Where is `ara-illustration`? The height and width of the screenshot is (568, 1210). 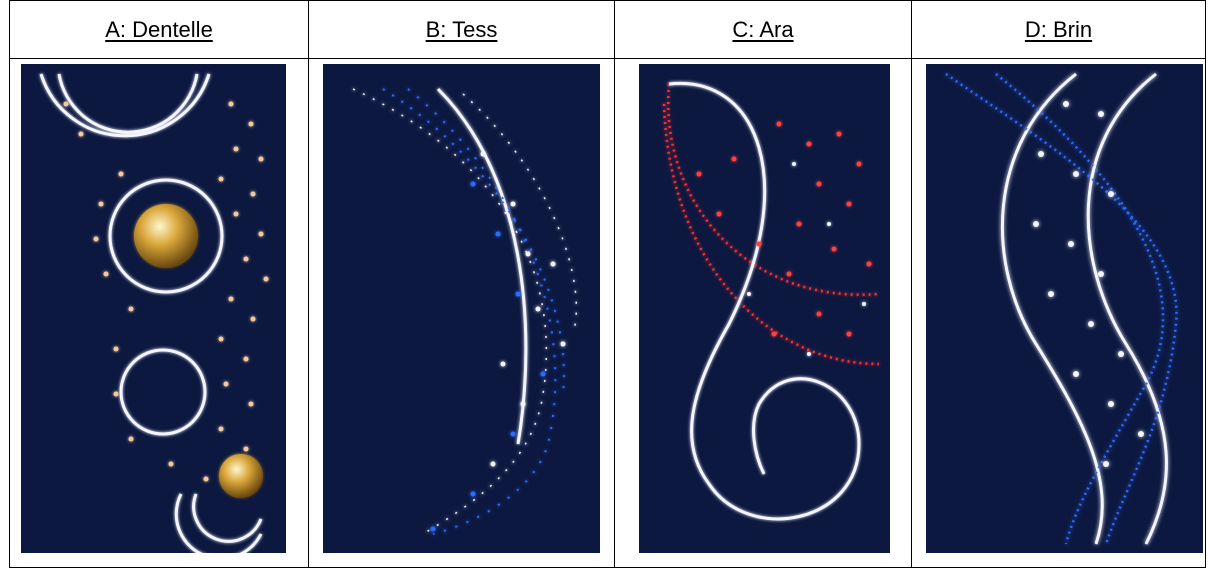
ara-illustration is located at coordinates (771, 301).